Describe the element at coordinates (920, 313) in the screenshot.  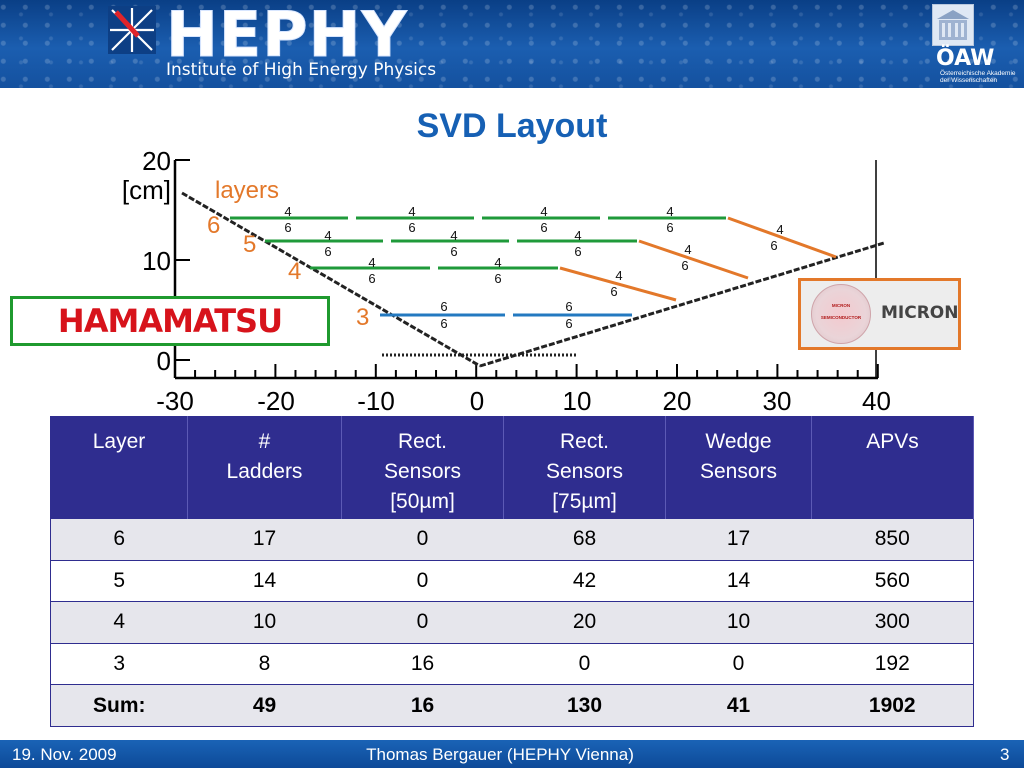
I see `micron-logo-text: MICRON` at that location.